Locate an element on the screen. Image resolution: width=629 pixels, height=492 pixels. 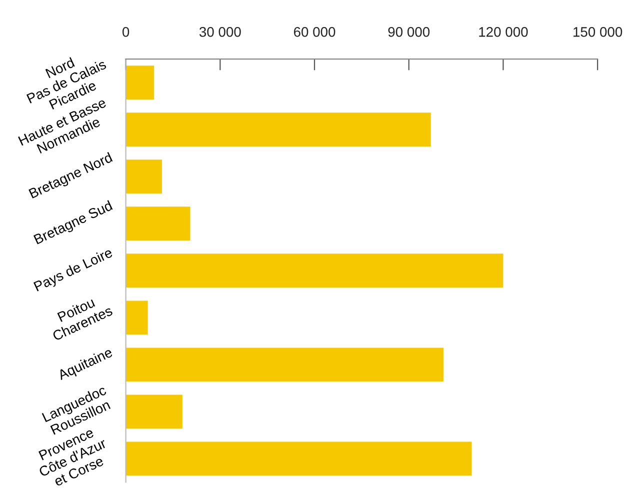
x-tick-label: 90 000 is located at coordinates (409, 32).